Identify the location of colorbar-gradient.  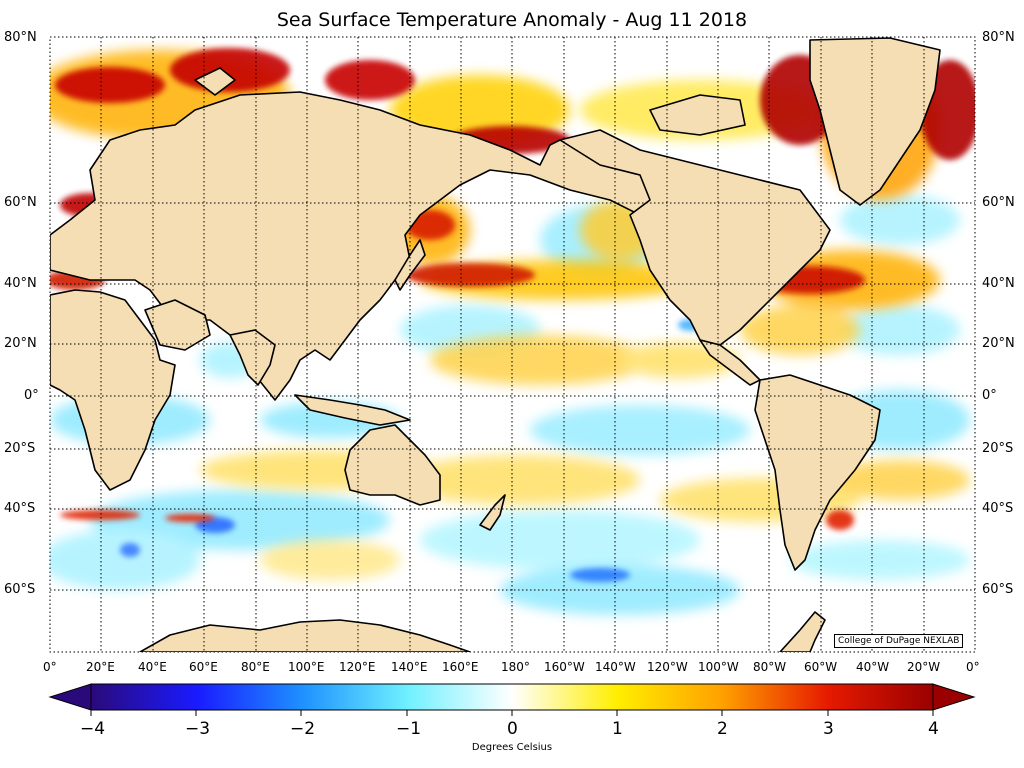
(512, 697).